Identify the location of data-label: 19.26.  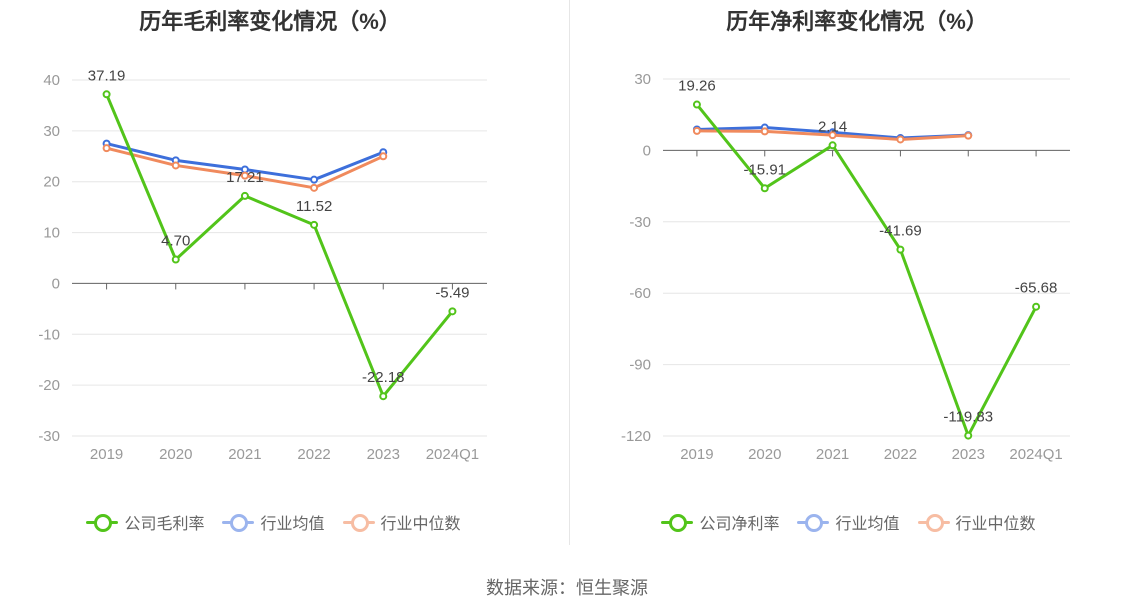
(697, 86).